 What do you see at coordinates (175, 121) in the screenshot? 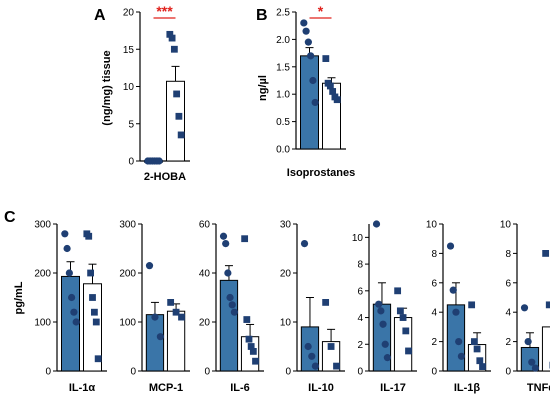
I see `bar-open` at bounding box center [175, 121].